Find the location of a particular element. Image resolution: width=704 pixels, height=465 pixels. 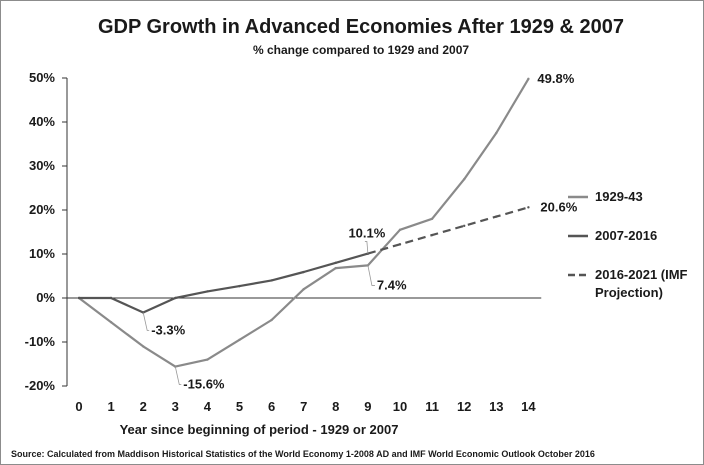

legend-label-0: 1929-43 is located at coordinates (619, 196).